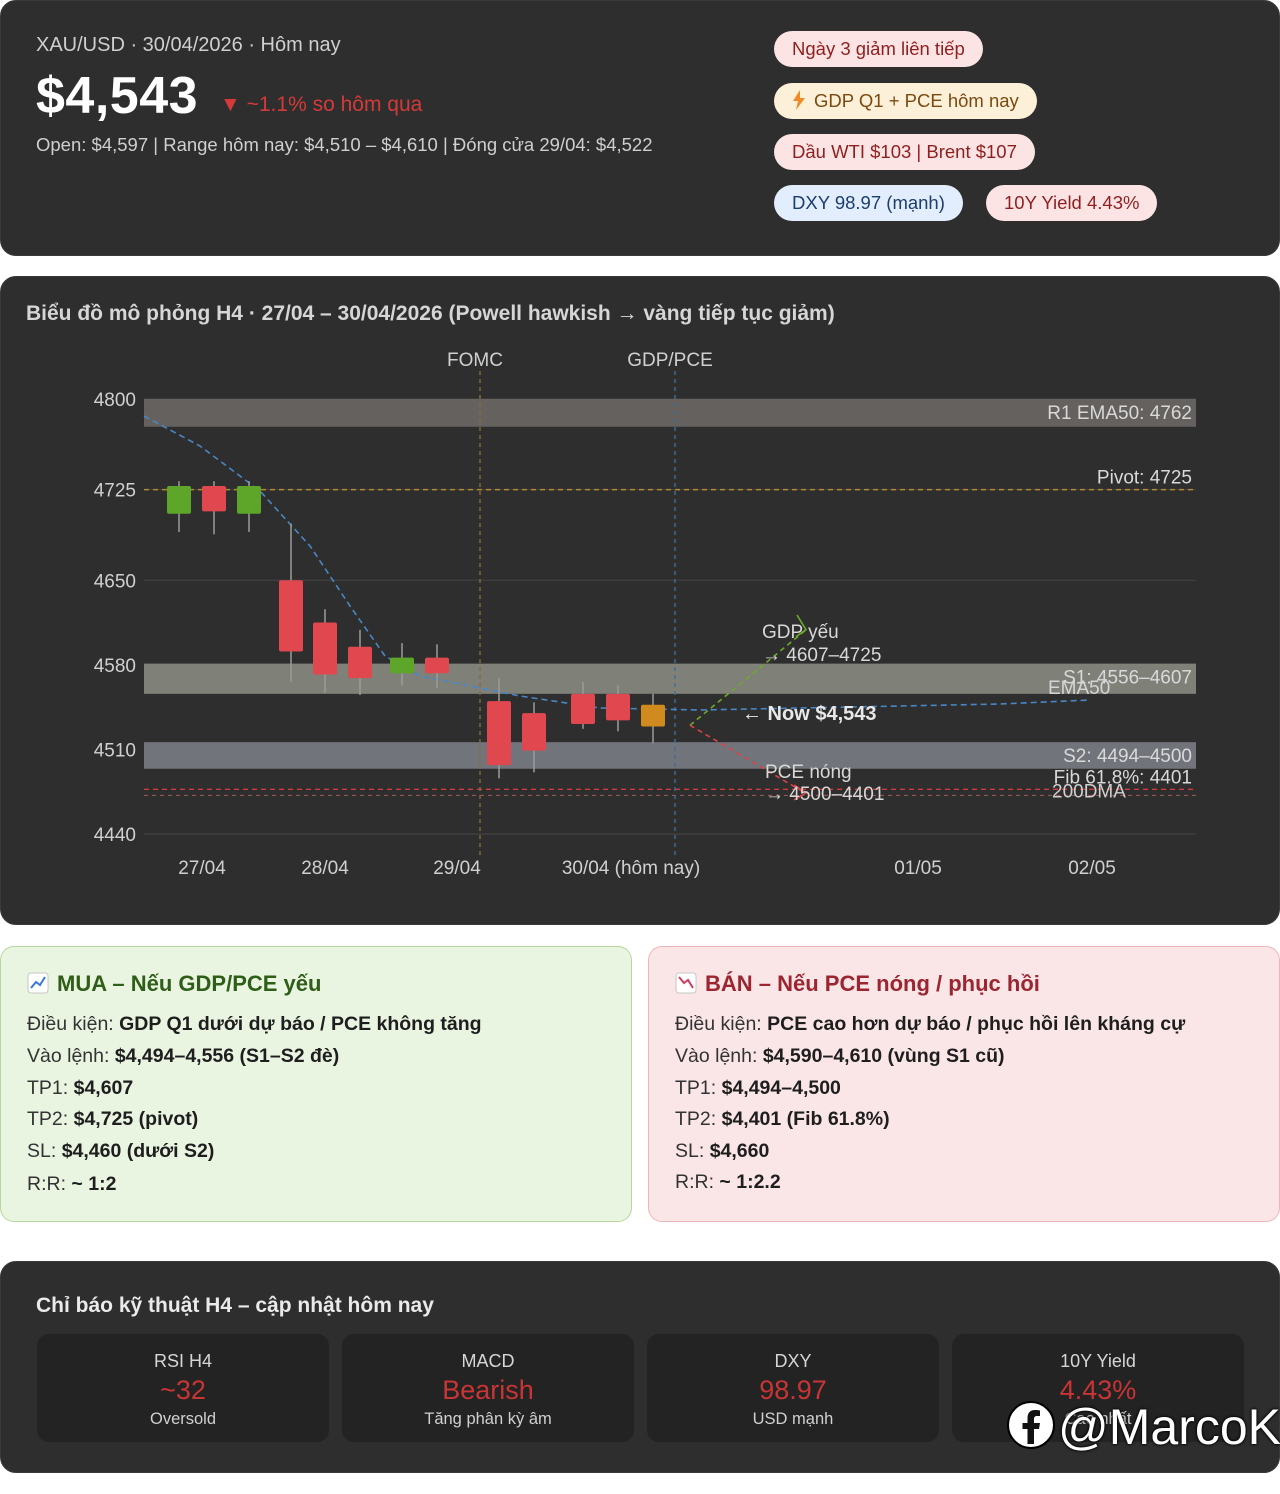  Describe the element at coordinates (801, 626) in the screenshot. I see `scenario-up-arrowhead` at that location.